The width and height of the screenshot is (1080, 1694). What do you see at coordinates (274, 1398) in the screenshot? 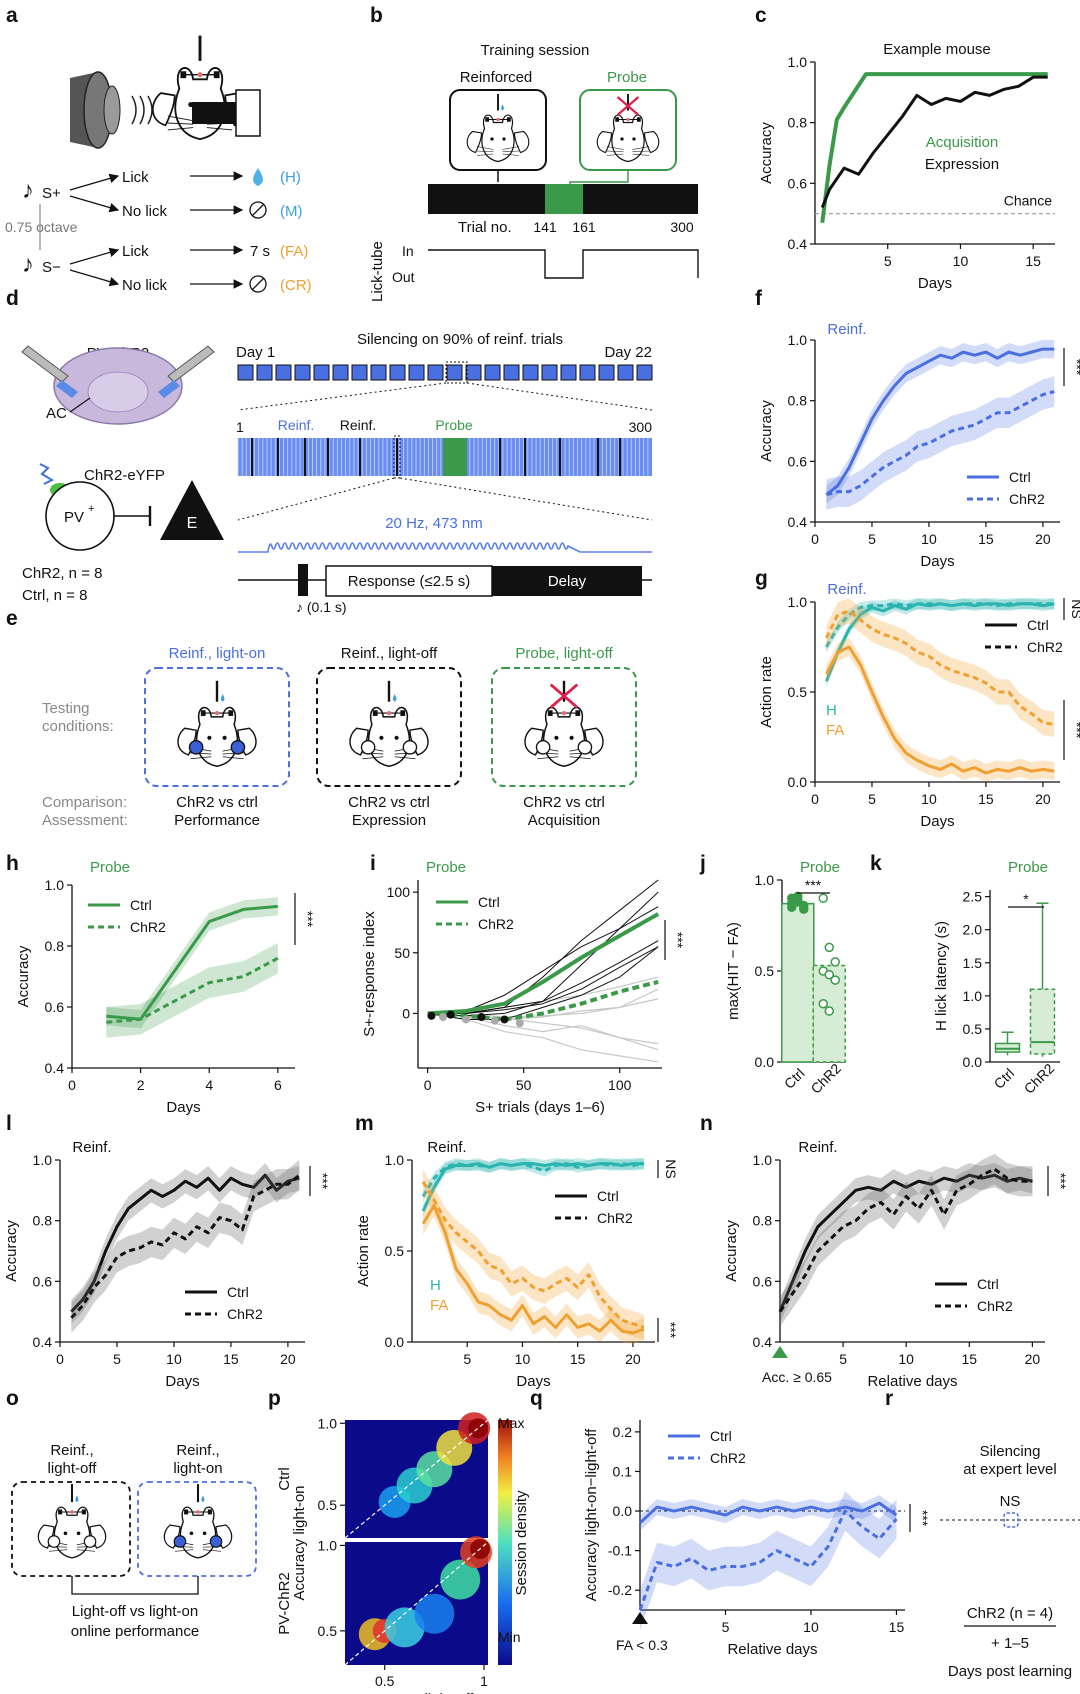
I see `panel-label-p: p` at bounding box center [274, 1398].